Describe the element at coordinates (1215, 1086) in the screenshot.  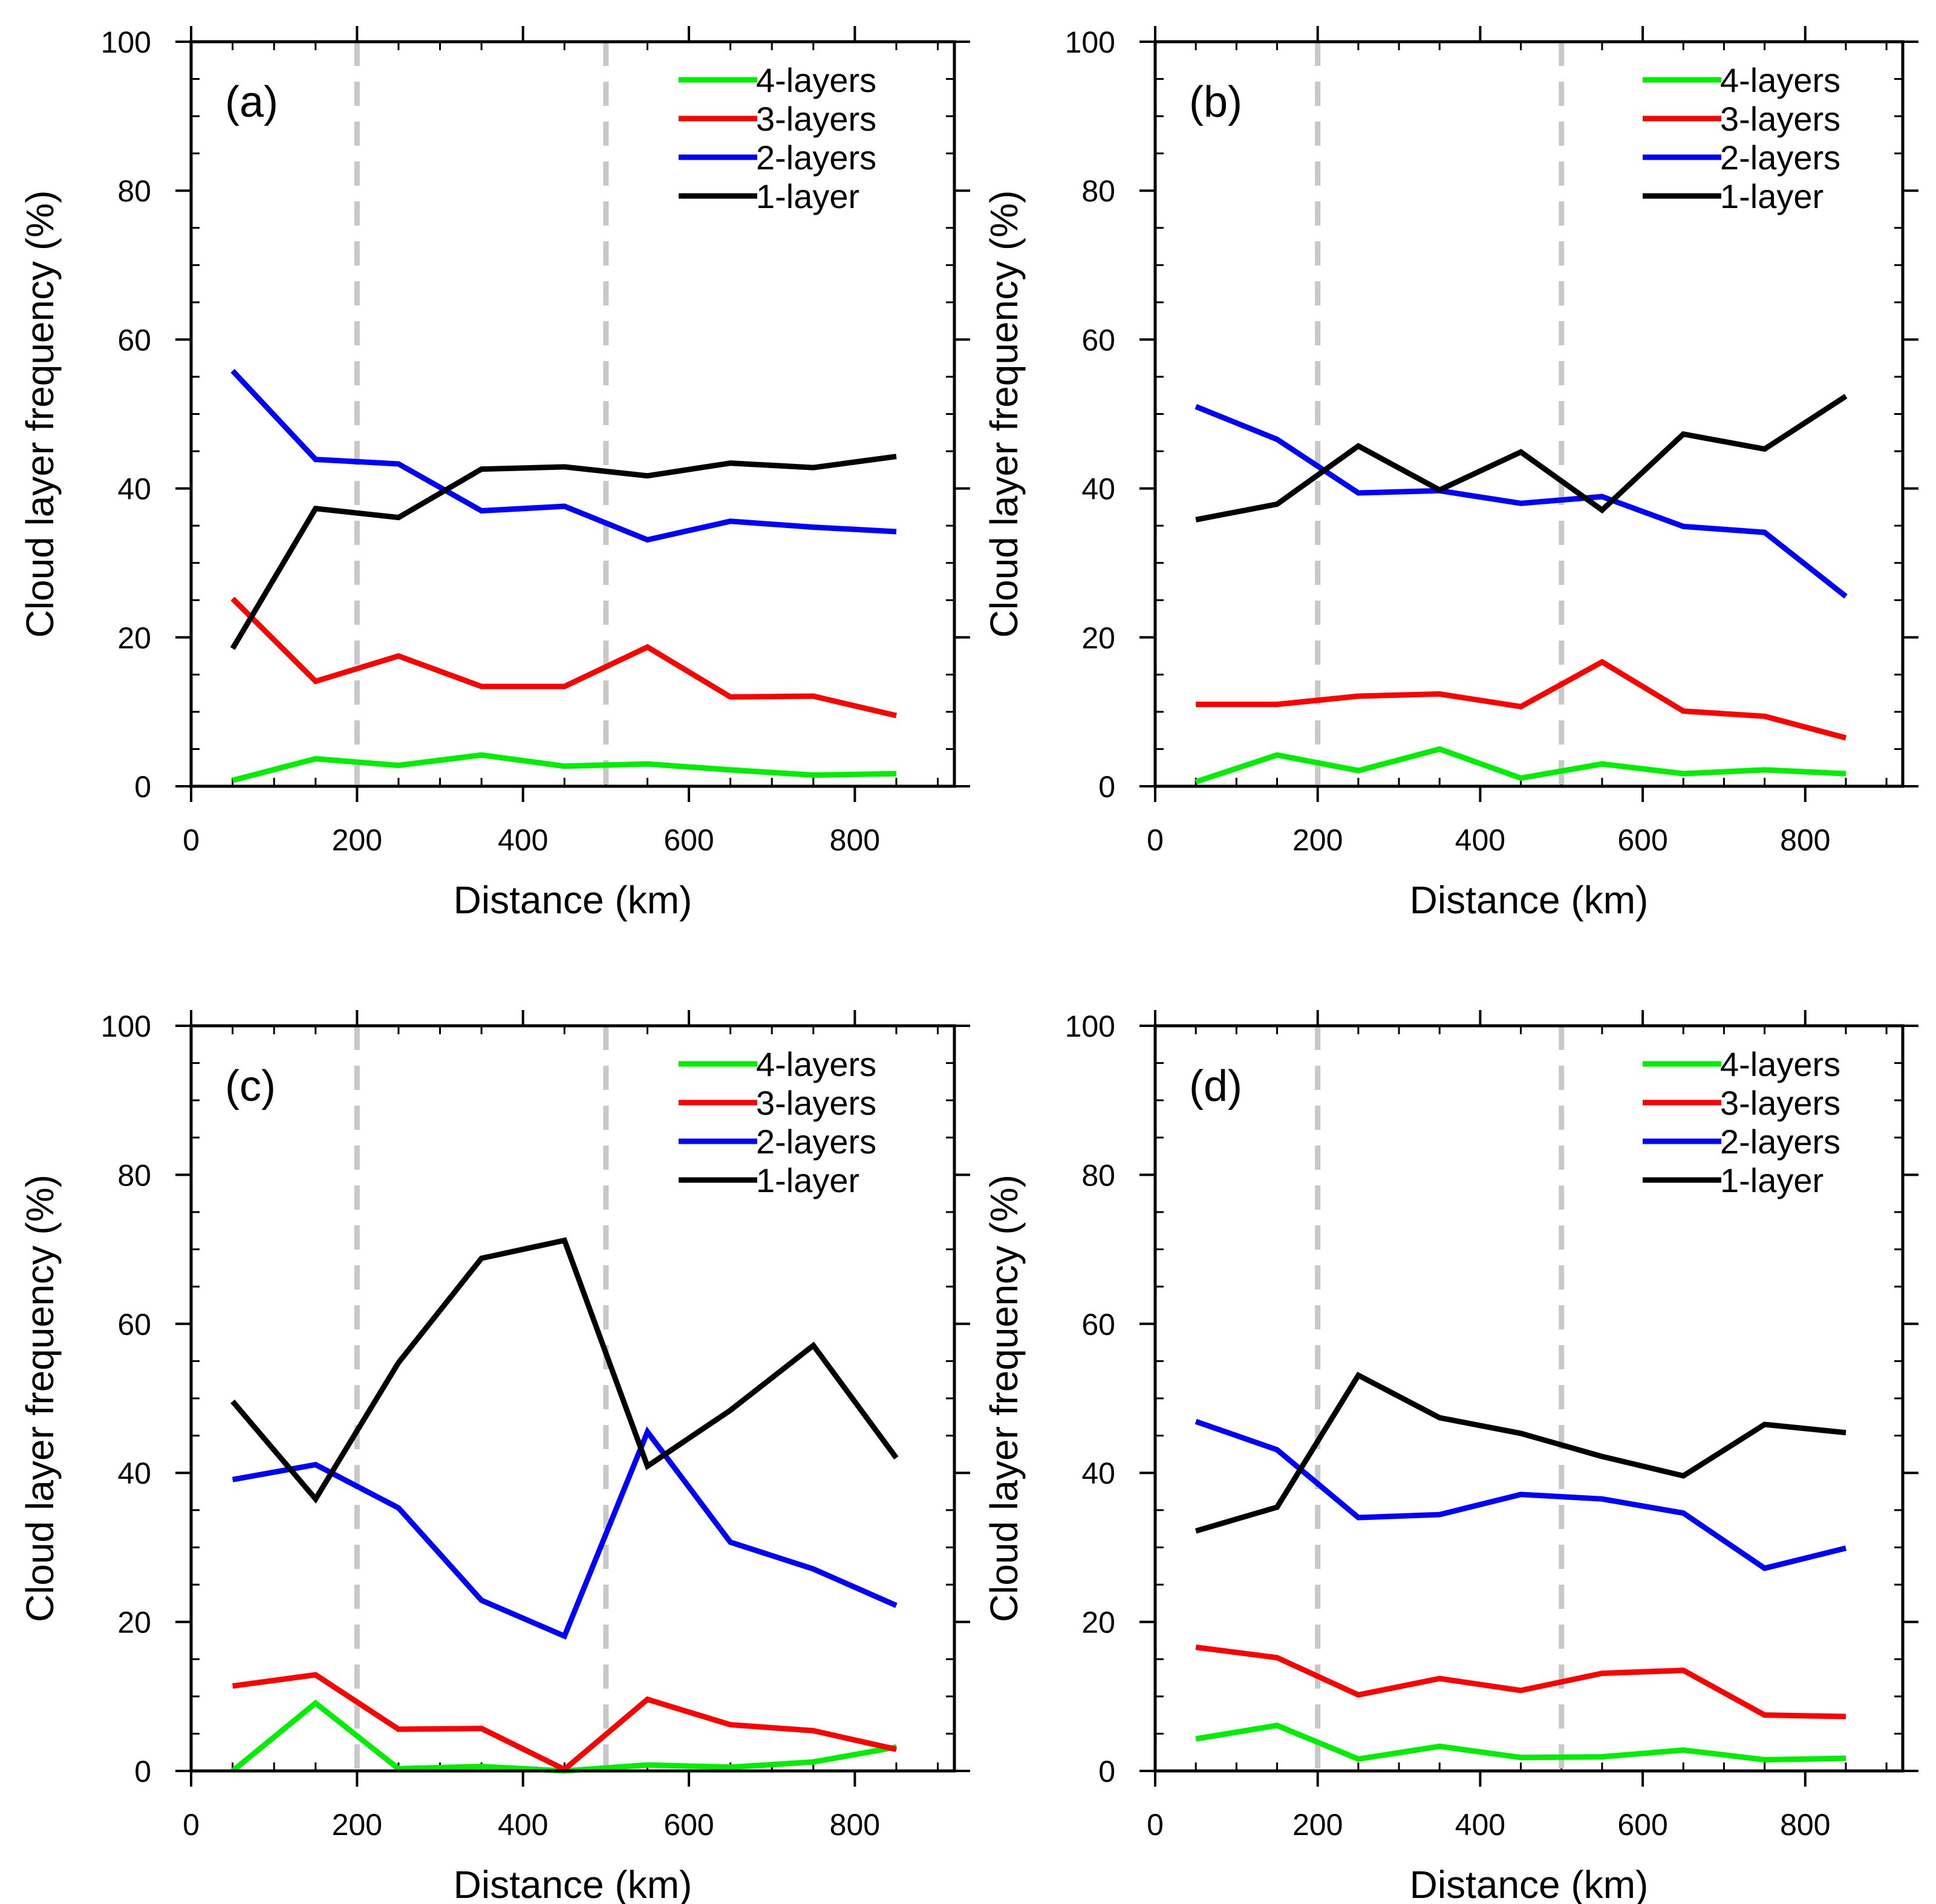
I see `panel-label: (d)` at that location.